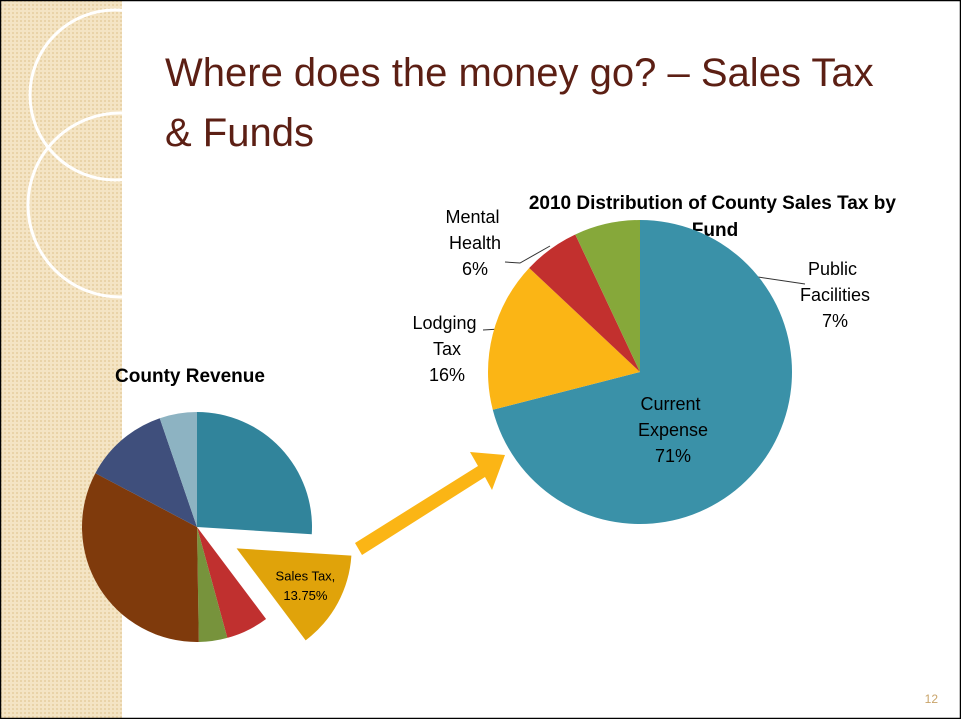  What do you see at coordinates (447, 375) in the screenshot?
I see `slice-value-label: 16%` at bounding box center [447, 375].